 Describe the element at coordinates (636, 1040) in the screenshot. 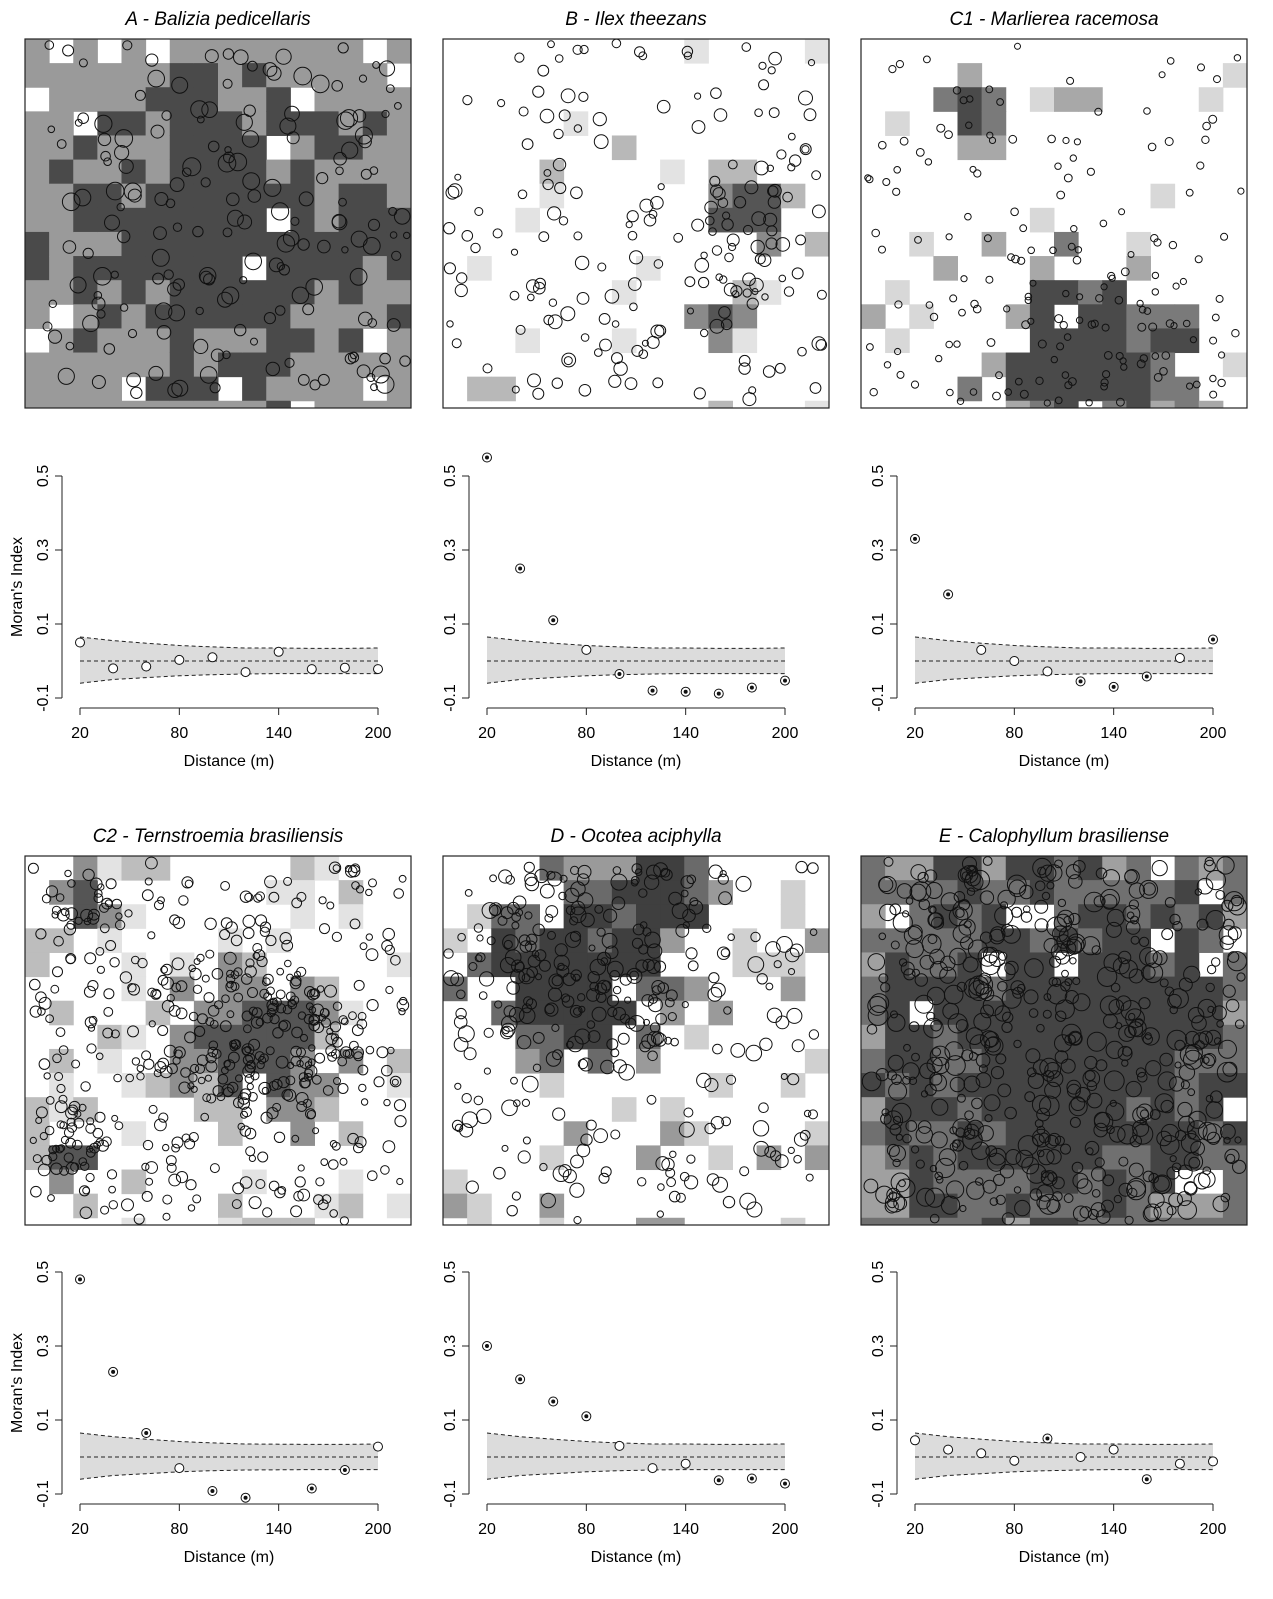

I see `map-frame` at that location.